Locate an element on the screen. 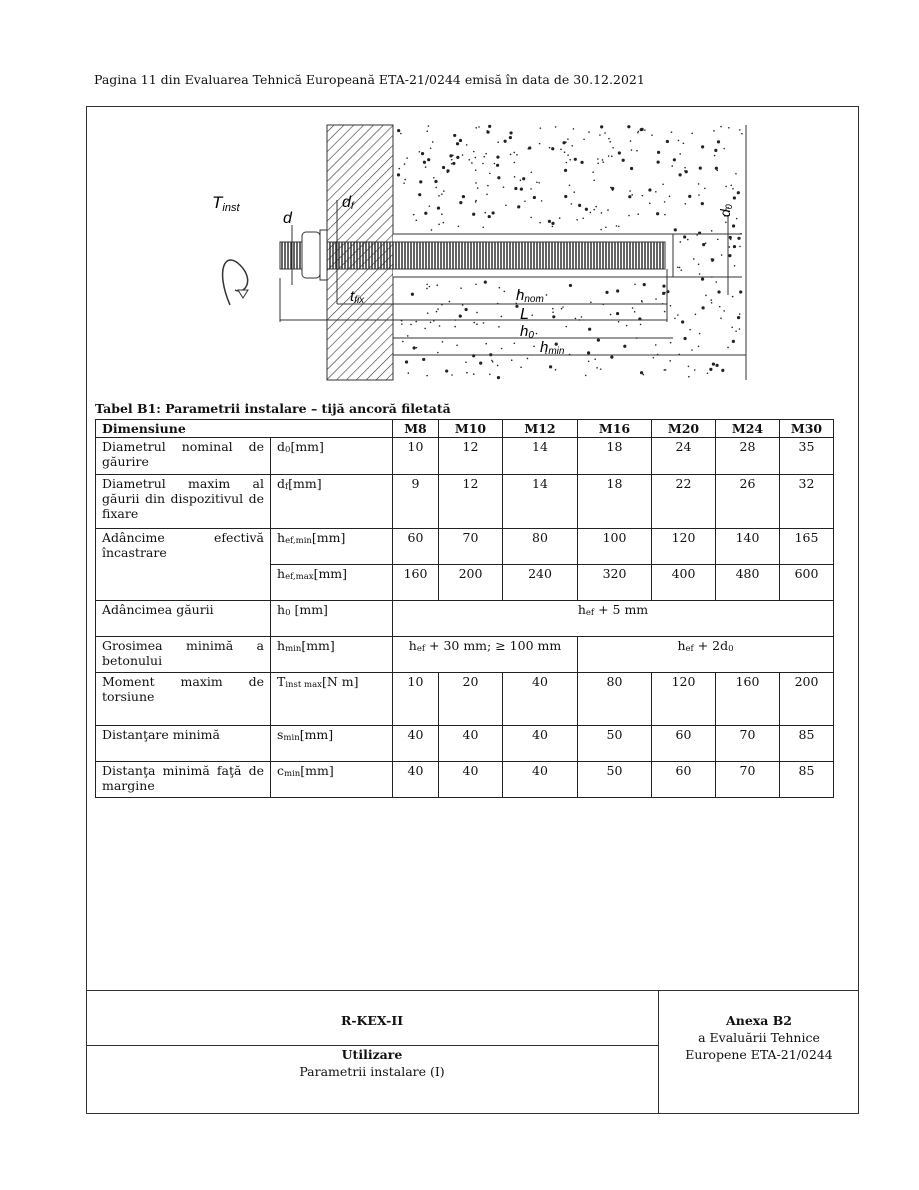  value-cell: 26 is located at coordinates (747, 501).